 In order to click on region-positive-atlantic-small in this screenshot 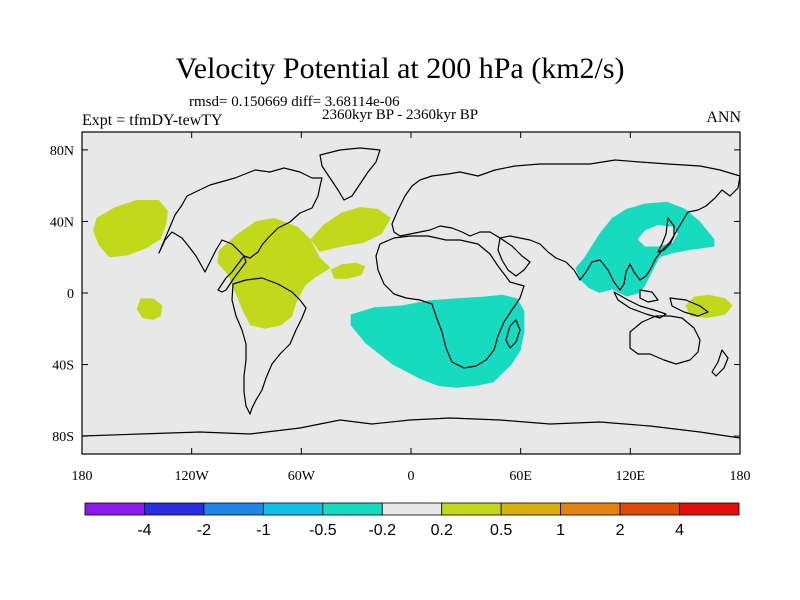, I will do `click(348, 270)`.